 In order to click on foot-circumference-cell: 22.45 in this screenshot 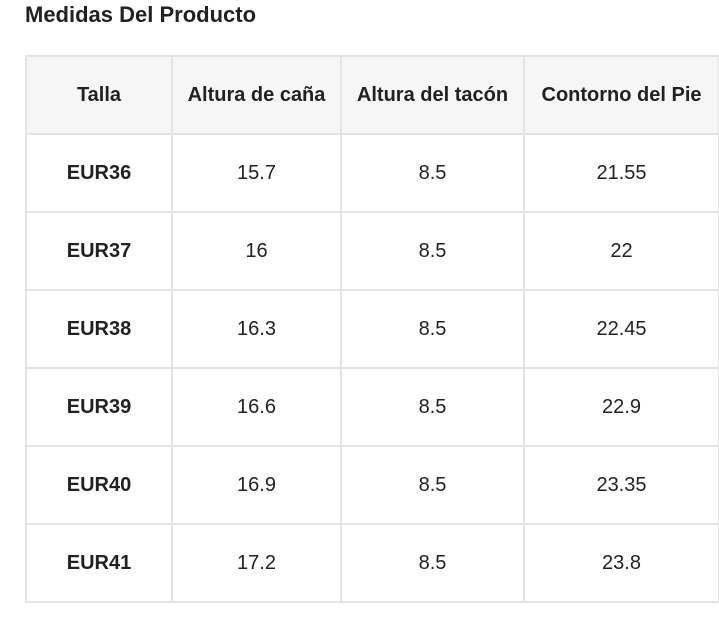, I will do `click(621, 329)`.